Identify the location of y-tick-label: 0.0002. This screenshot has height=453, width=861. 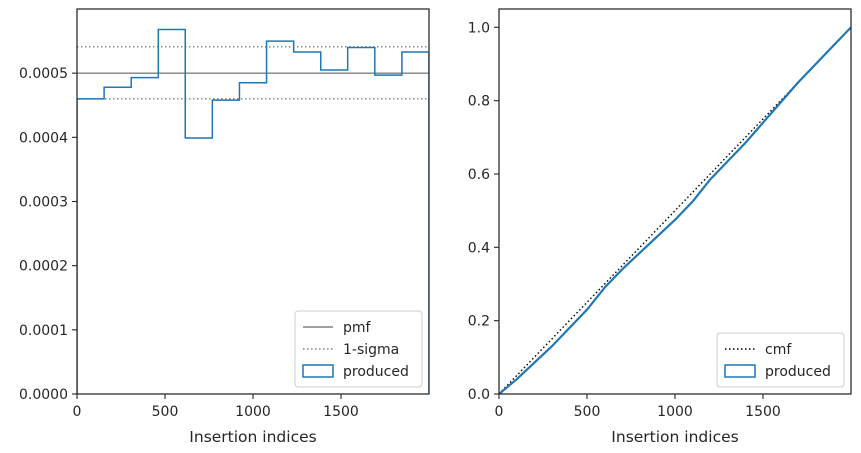
(43, 267).